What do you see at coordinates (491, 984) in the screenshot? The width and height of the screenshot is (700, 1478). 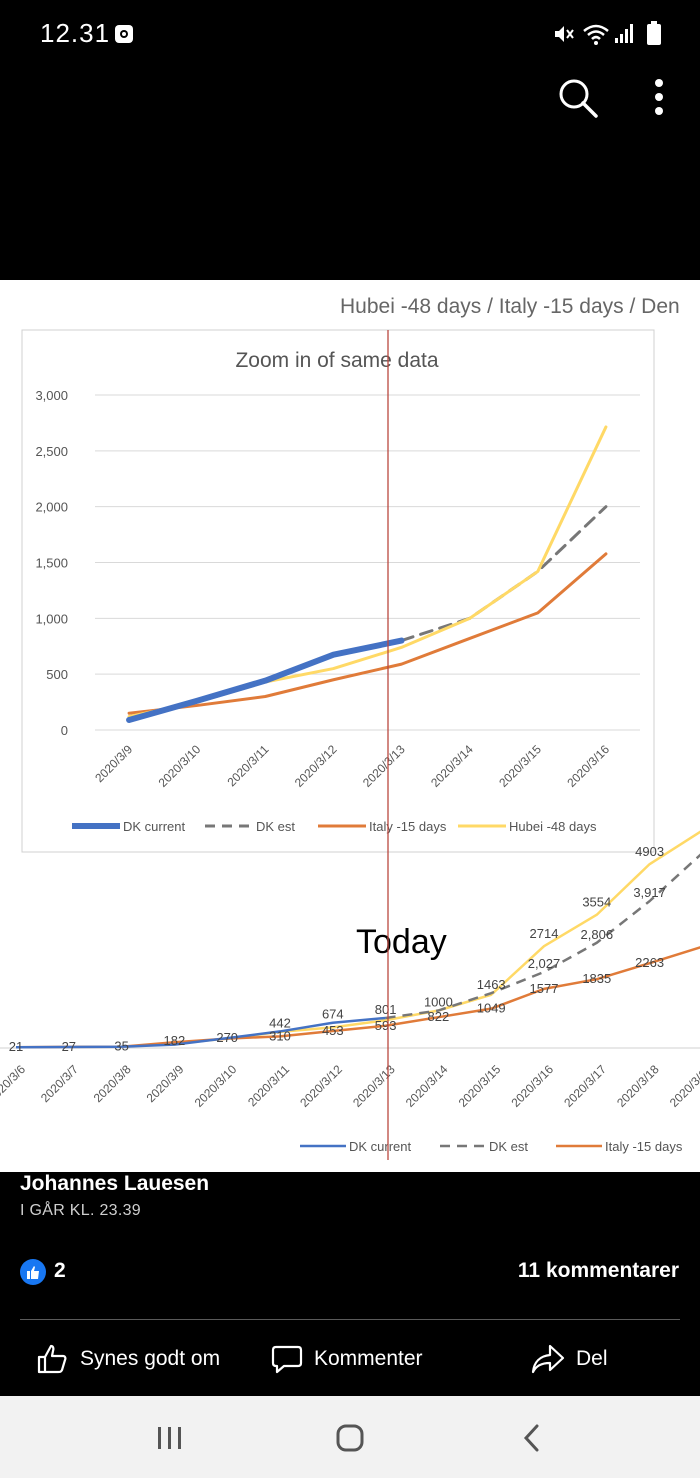 I see `chart2-data-label: 1463` at bounding box center [491, 984].